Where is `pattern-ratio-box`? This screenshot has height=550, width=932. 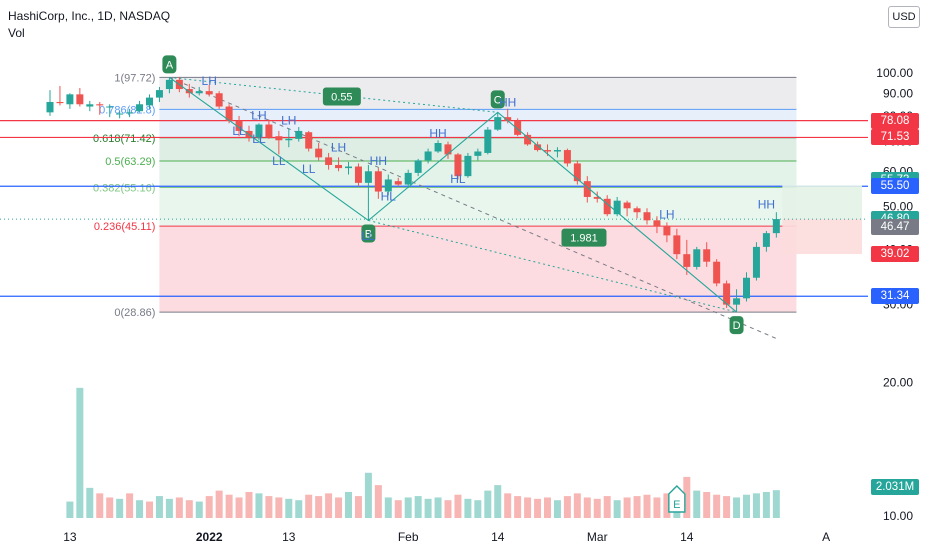
pattern-ratio-box is located at coordinates (584, 237).